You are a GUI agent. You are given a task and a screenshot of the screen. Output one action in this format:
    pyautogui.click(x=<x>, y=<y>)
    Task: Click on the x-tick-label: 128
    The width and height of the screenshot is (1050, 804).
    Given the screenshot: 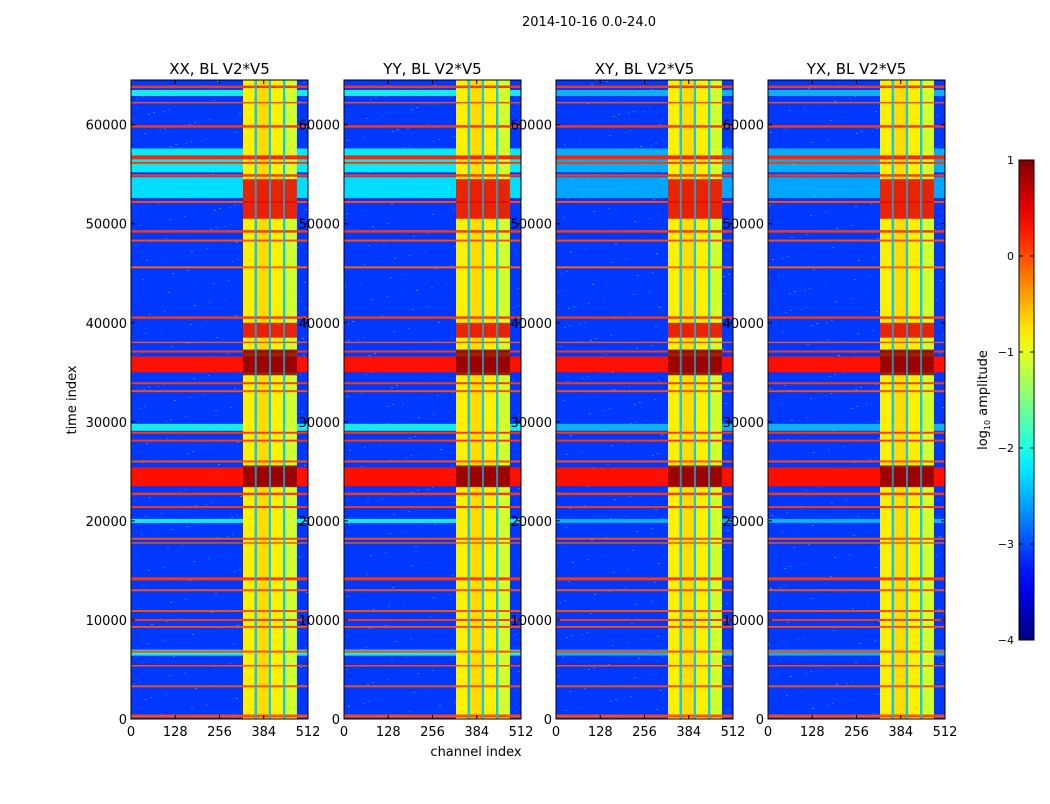 What is the action you would take?
    pyautogui.click(x=600, y=732)
    